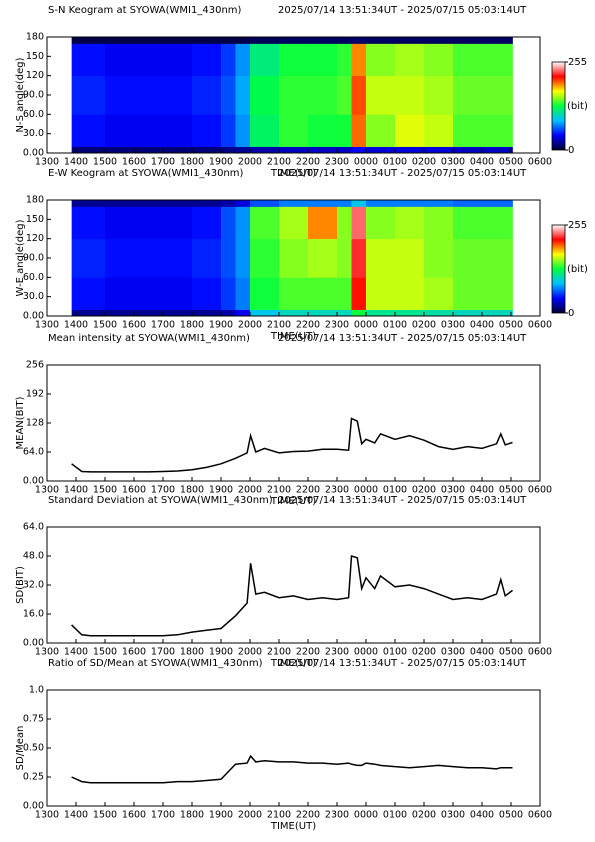 Image resolution: width=595 pixels, height=842 pixels. Describe the element at coordinates (20, 585) in the screenshot. I see `y-axis-label: SD(BIT)` at that location.